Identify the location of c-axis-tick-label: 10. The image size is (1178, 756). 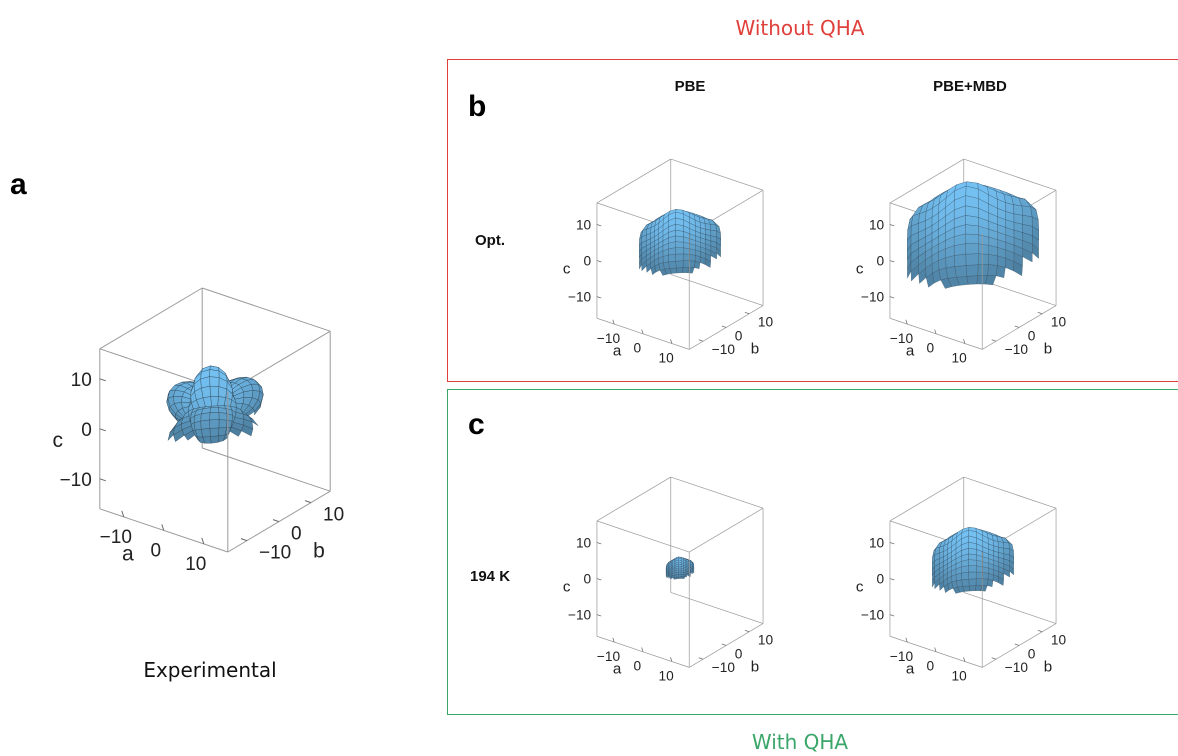
(877, 543).